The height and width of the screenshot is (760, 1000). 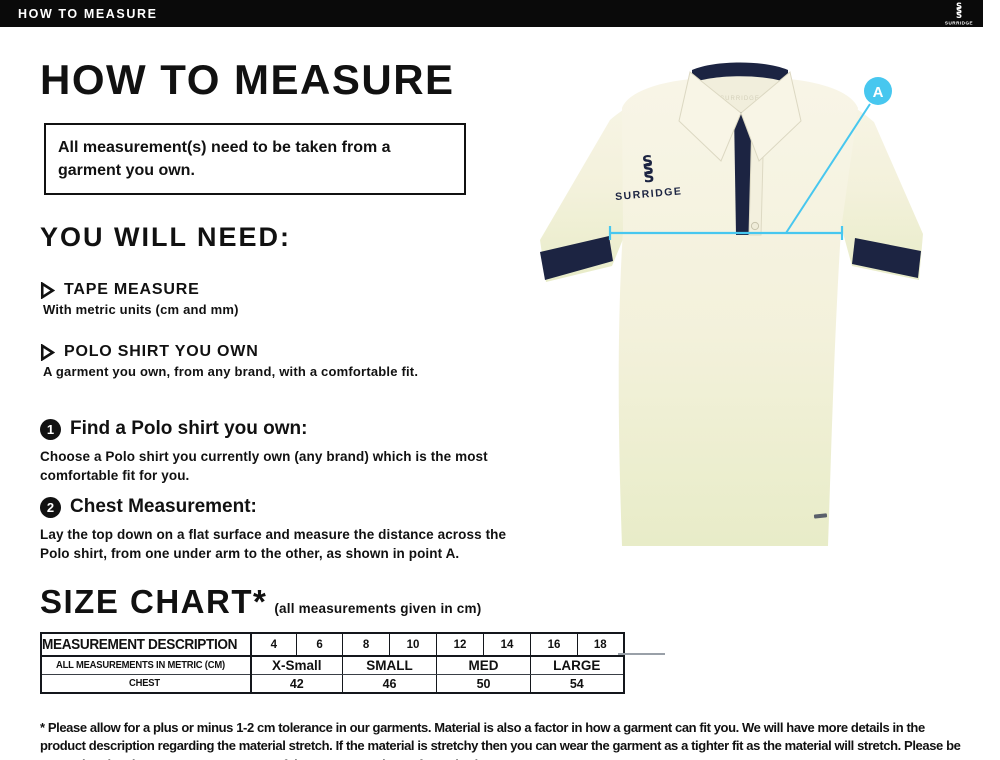 I want to click on chest-value-cell: 42, so click(x=297, y=684).